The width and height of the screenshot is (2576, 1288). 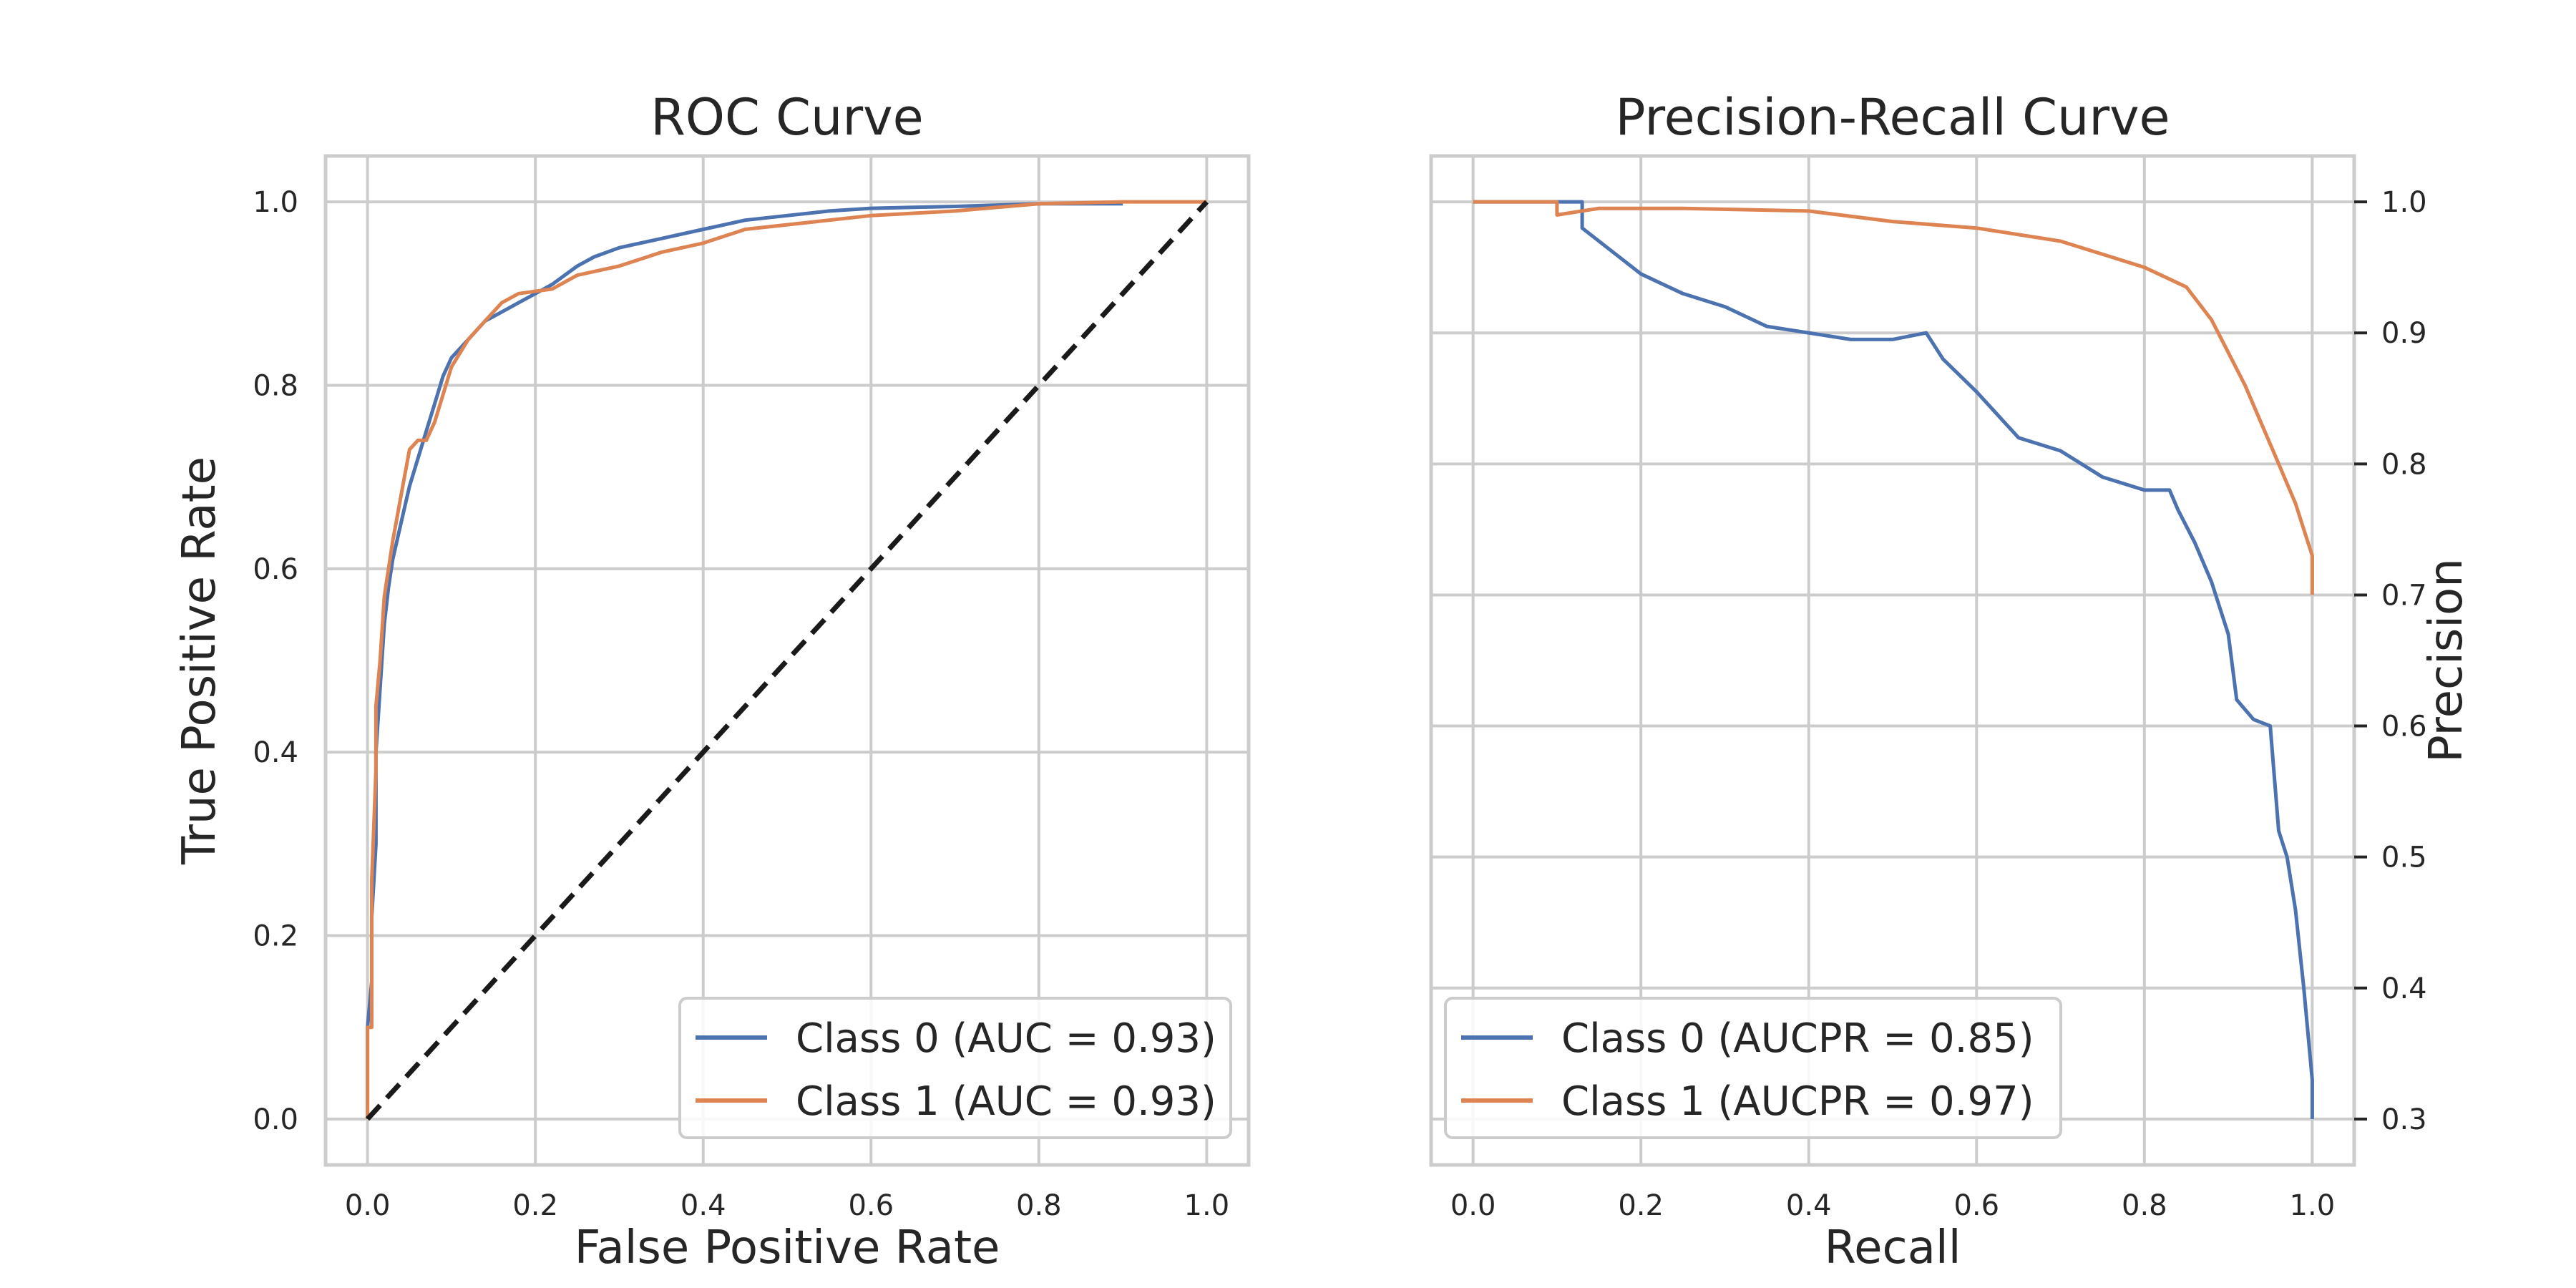 I want to click on pr-y-tick-label: 0.8, so click(x=2404, y=464).